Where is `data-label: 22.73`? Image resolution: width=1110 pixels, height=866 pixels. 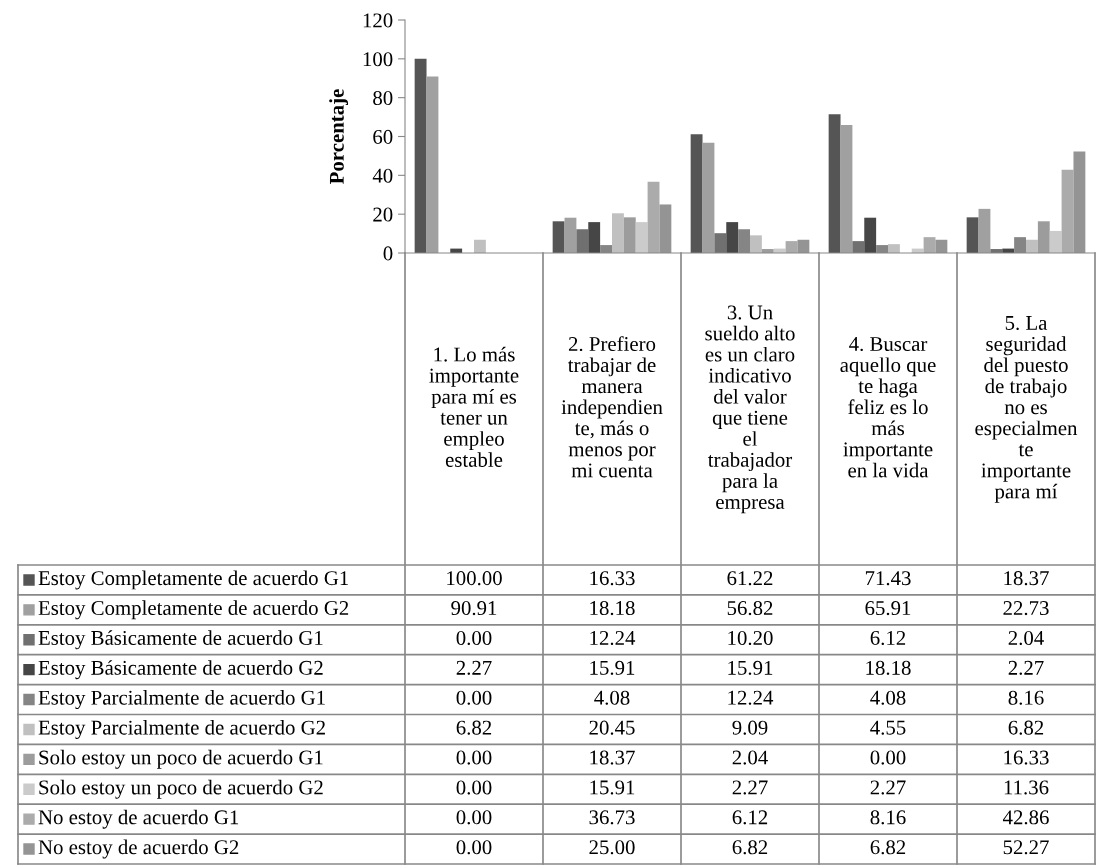 data-label: 22.73 is located at coordinates (1026, 608).